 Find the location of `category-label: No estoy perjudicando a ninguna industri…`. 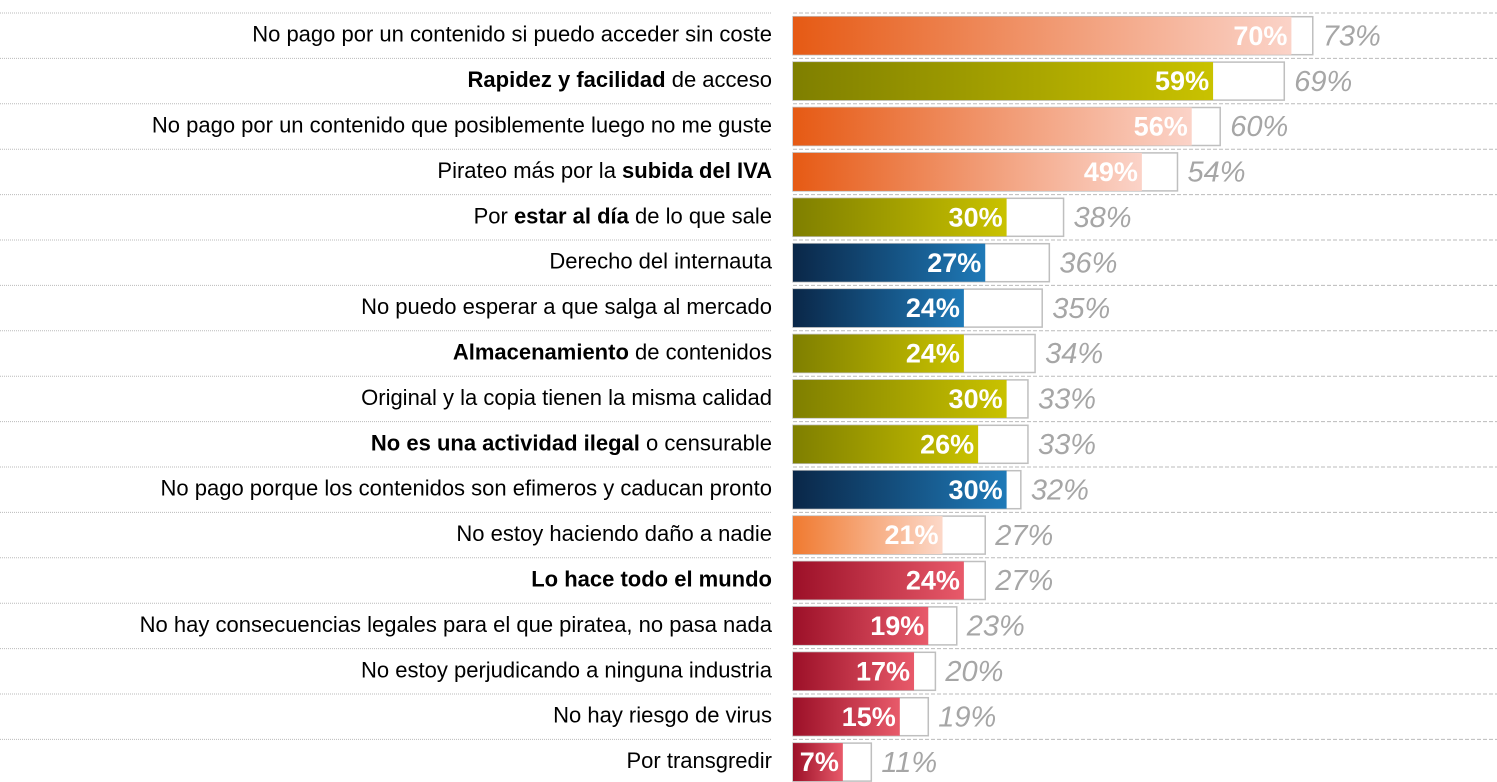

category-label: No estoy perjudicando a ninguna industri… is located at coordinates (567, 669).